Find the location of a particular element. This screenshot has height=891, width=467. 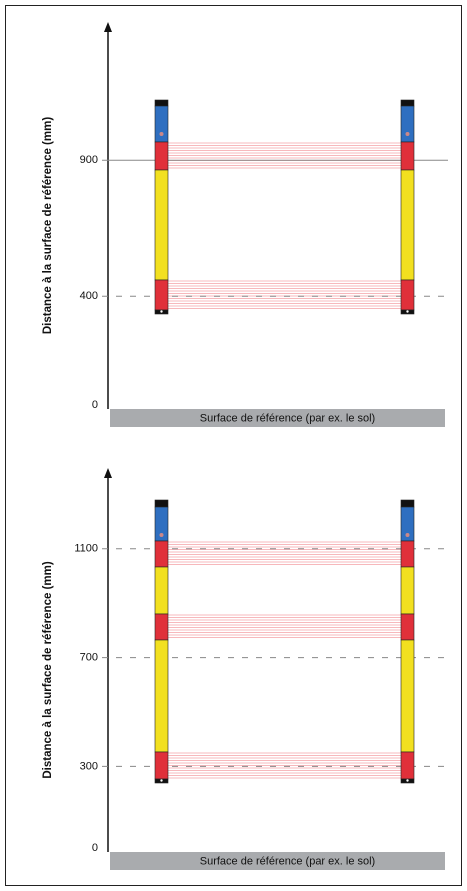

tick-label: 900 is located at coordinates (89, 160).